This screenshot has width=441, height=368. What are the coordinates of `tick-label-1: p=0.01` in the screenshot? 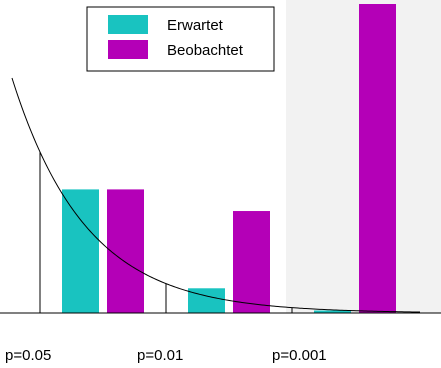 It's located at (160, 355).